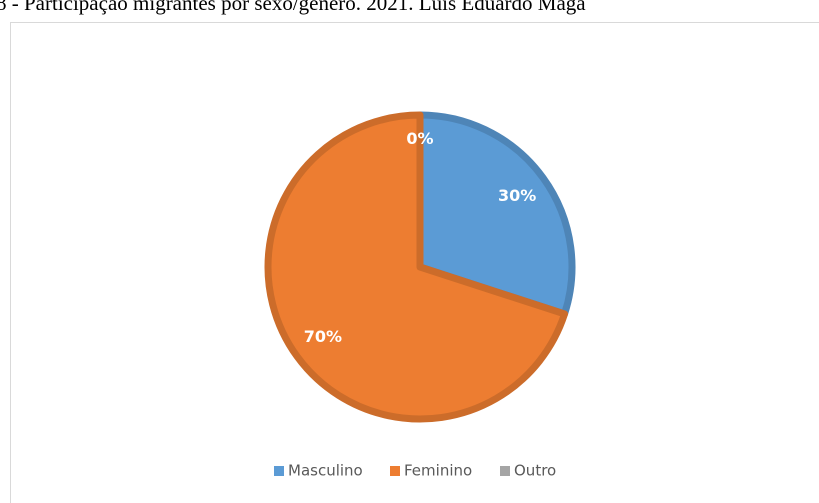 This screenshot has width=819, height=503. What do you see at coordinates (325, 471) in the screenshot?
I see `legend-label: Masculino` at bounding box center [325, 471].